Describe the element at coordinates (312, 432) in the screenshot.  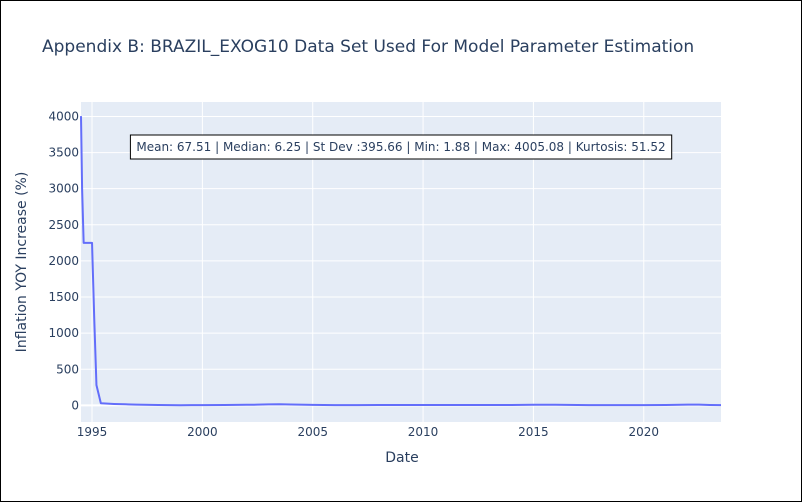
I see `x-tick-label: 2005` at that location.